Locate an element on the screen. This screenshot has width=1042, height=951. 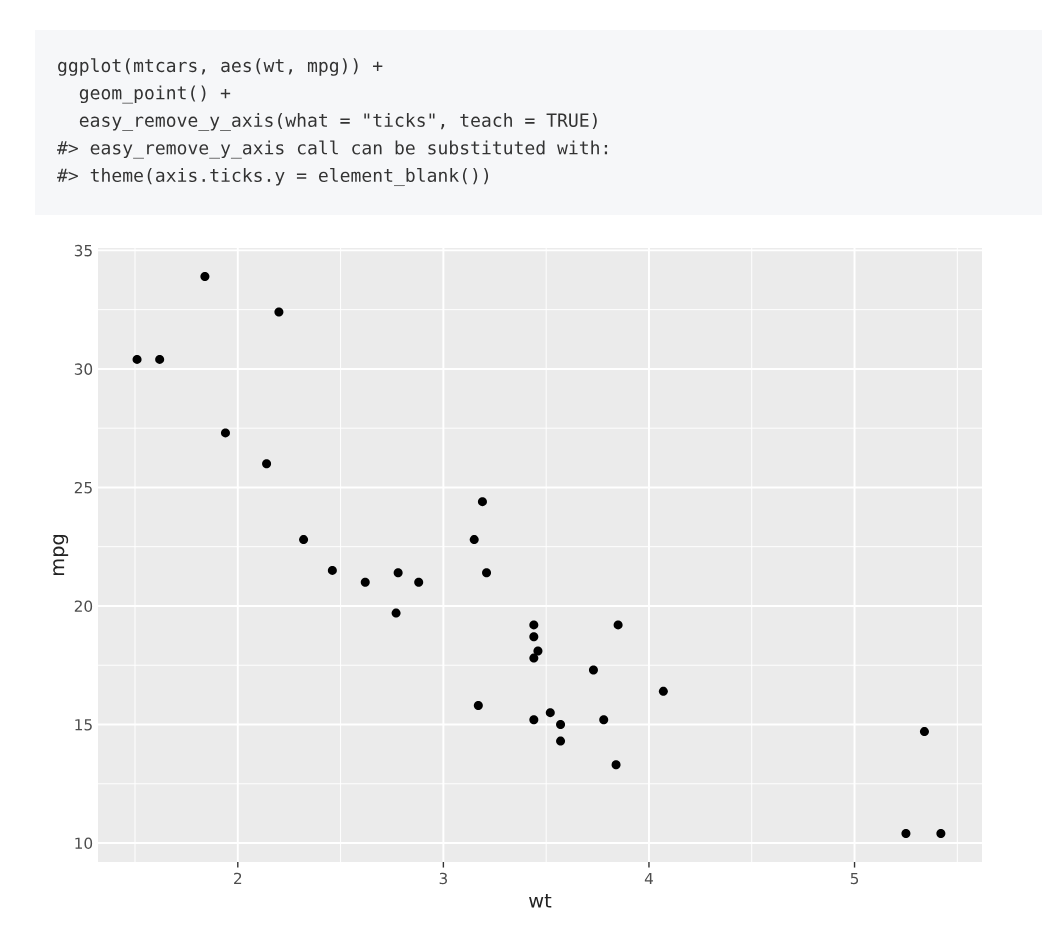
text: ggplot(mtcars, aes(wt, mpg)) + is located at coordinates (220, 67).